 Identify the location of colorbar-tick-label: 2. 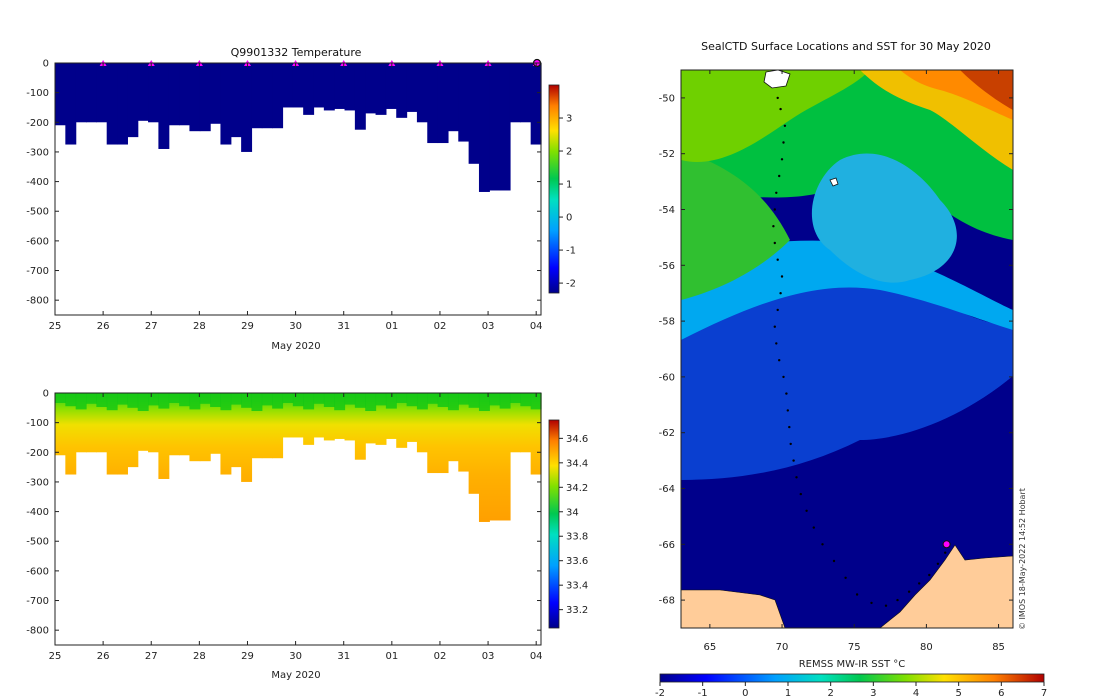
(569, 152).